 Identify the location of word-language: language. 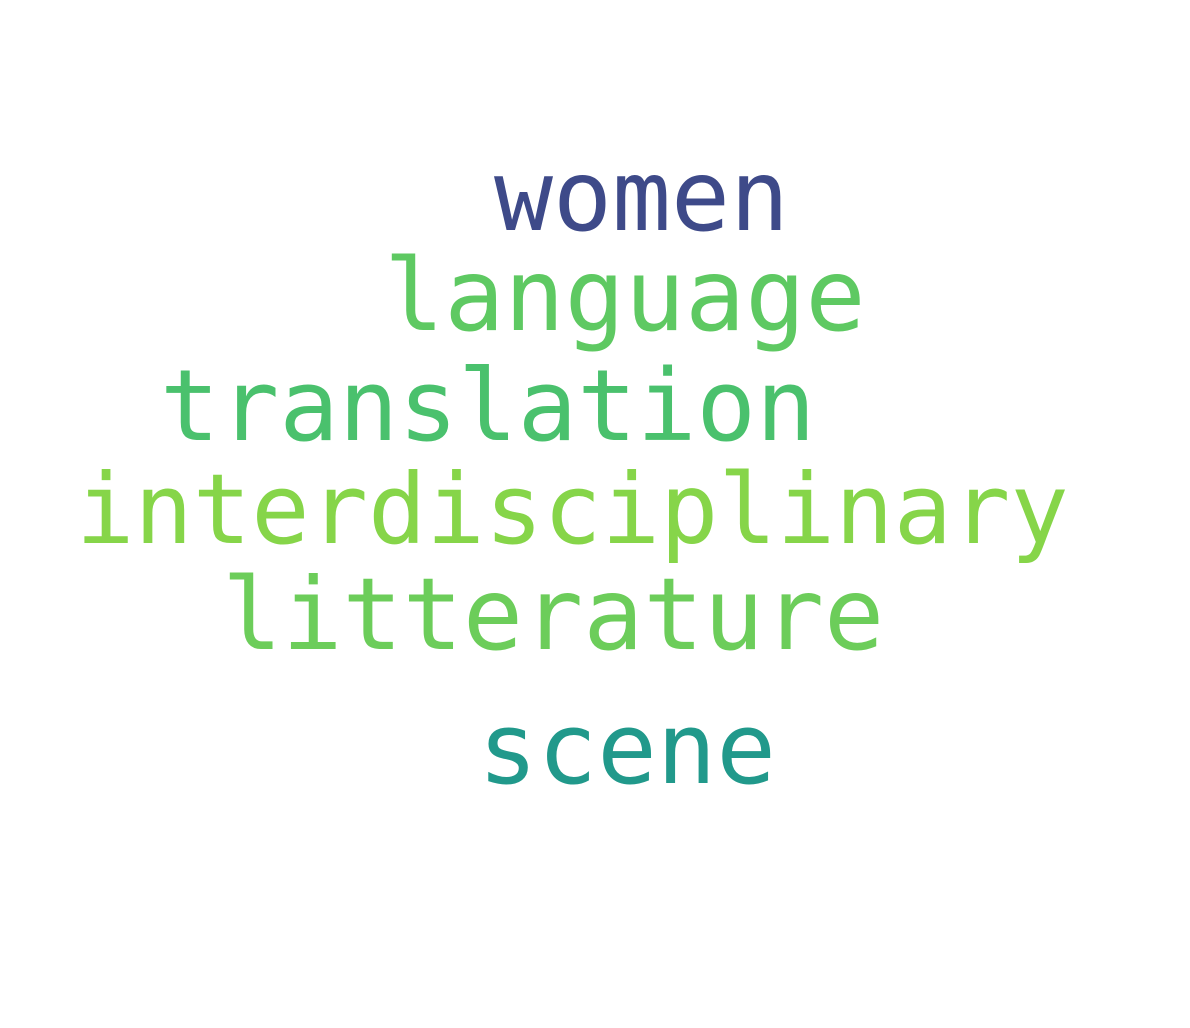
(625, 295).